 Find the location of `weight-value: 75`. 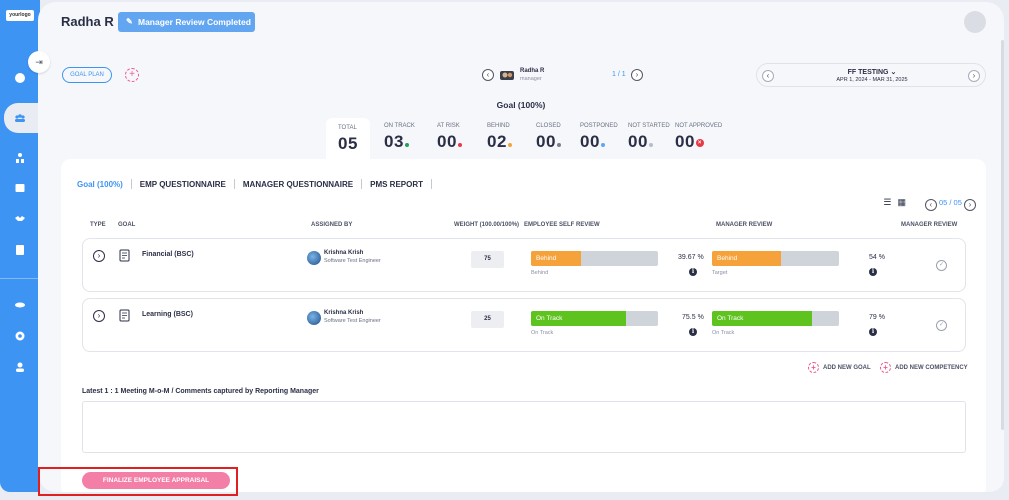

weight-value: 75 is located at coordinates (487, 259).